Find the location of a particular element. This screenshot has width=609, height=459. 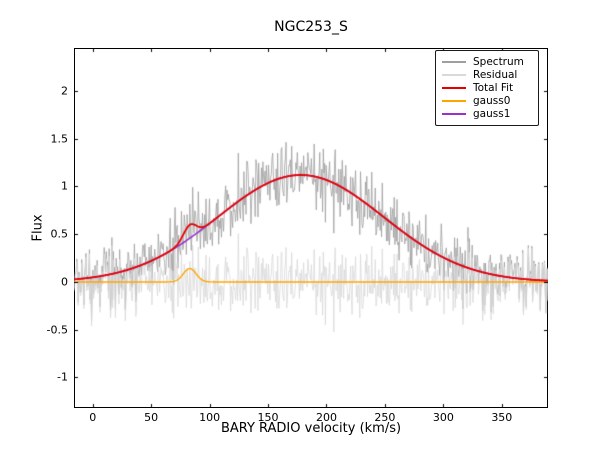

legend-label-gauss1: gauss1 is located at coordinates (492, 114).